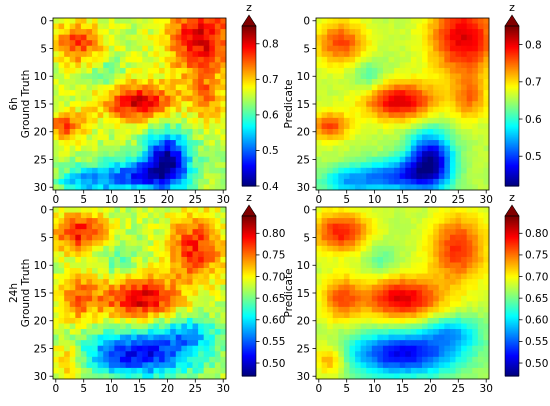 The image size is (550, 406). I want to click on y-tick-label: 15, so click(303, 294).